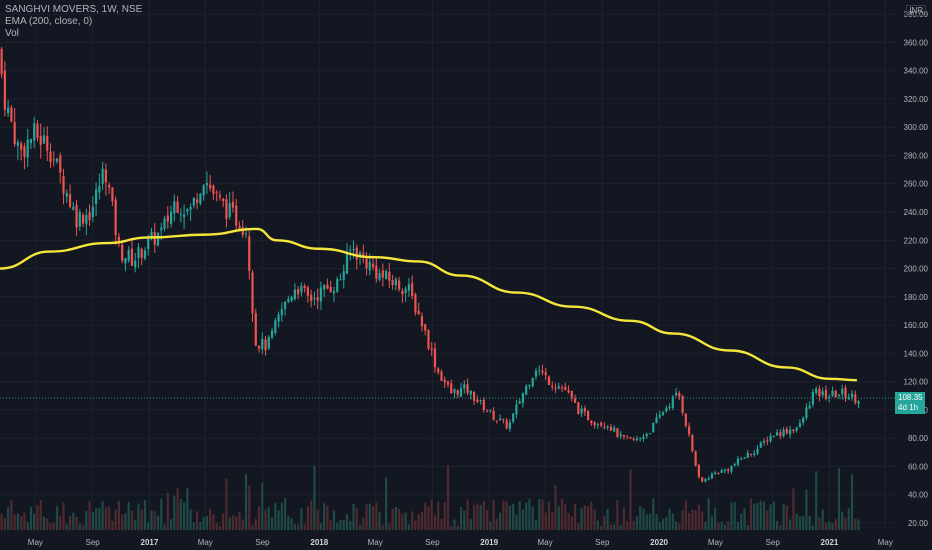  What do you see at coordinates (916, 382) in the screenshot?
I see `price-tick-label: 120.00` at bounding box center [916, 382].